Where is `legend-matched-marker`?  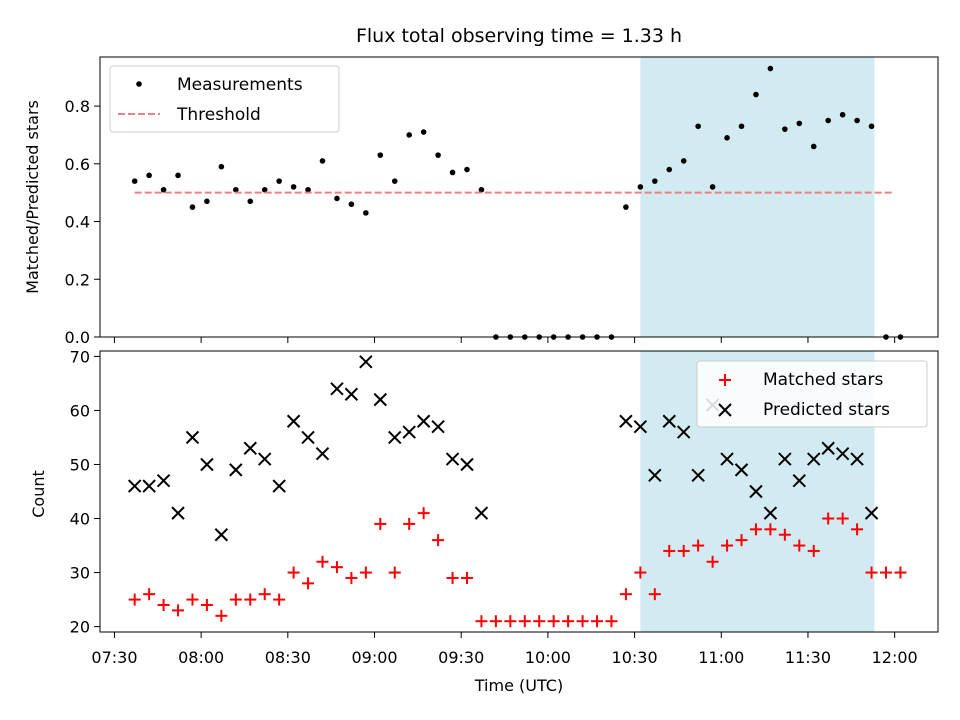 legend-matched-marker is located at coordinates (725, 380).